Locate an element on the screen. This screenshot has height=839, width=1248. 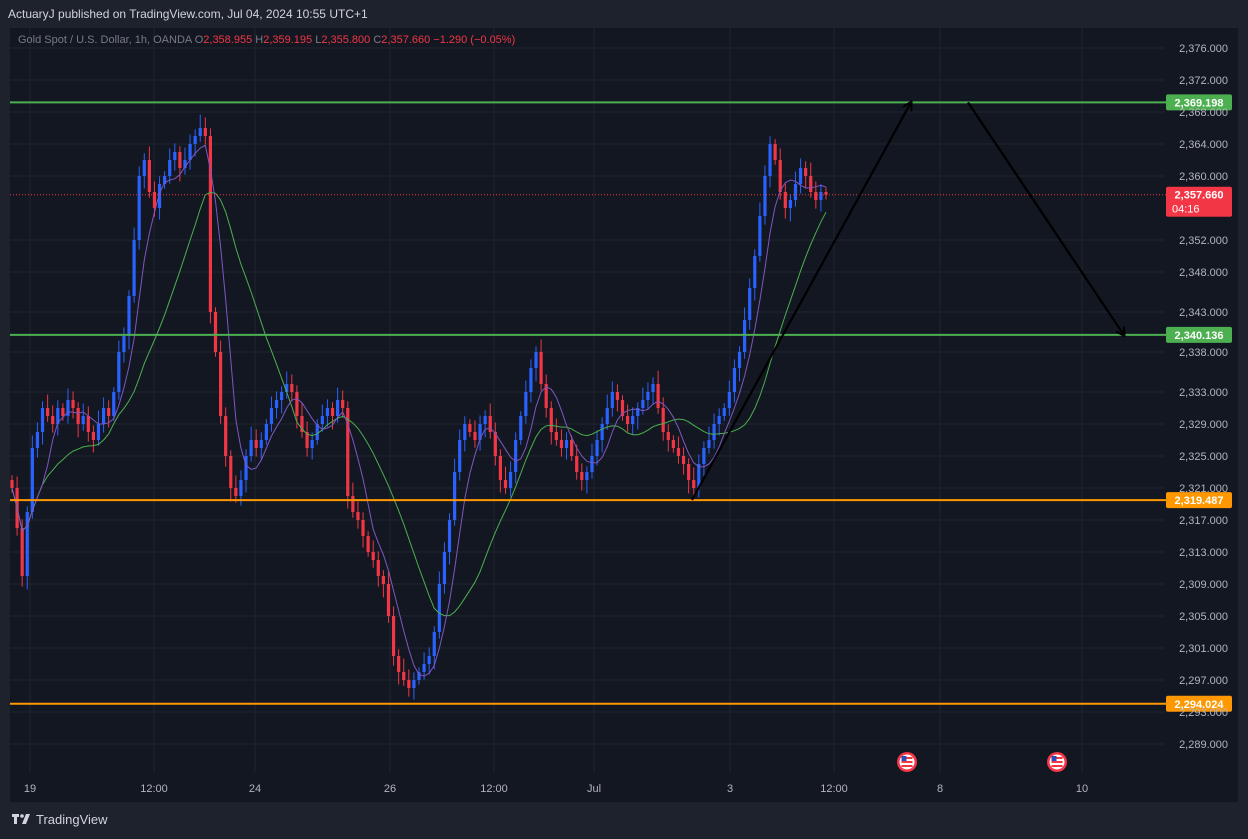
x-tick-label: 3 is located at coordinates (730, 789).